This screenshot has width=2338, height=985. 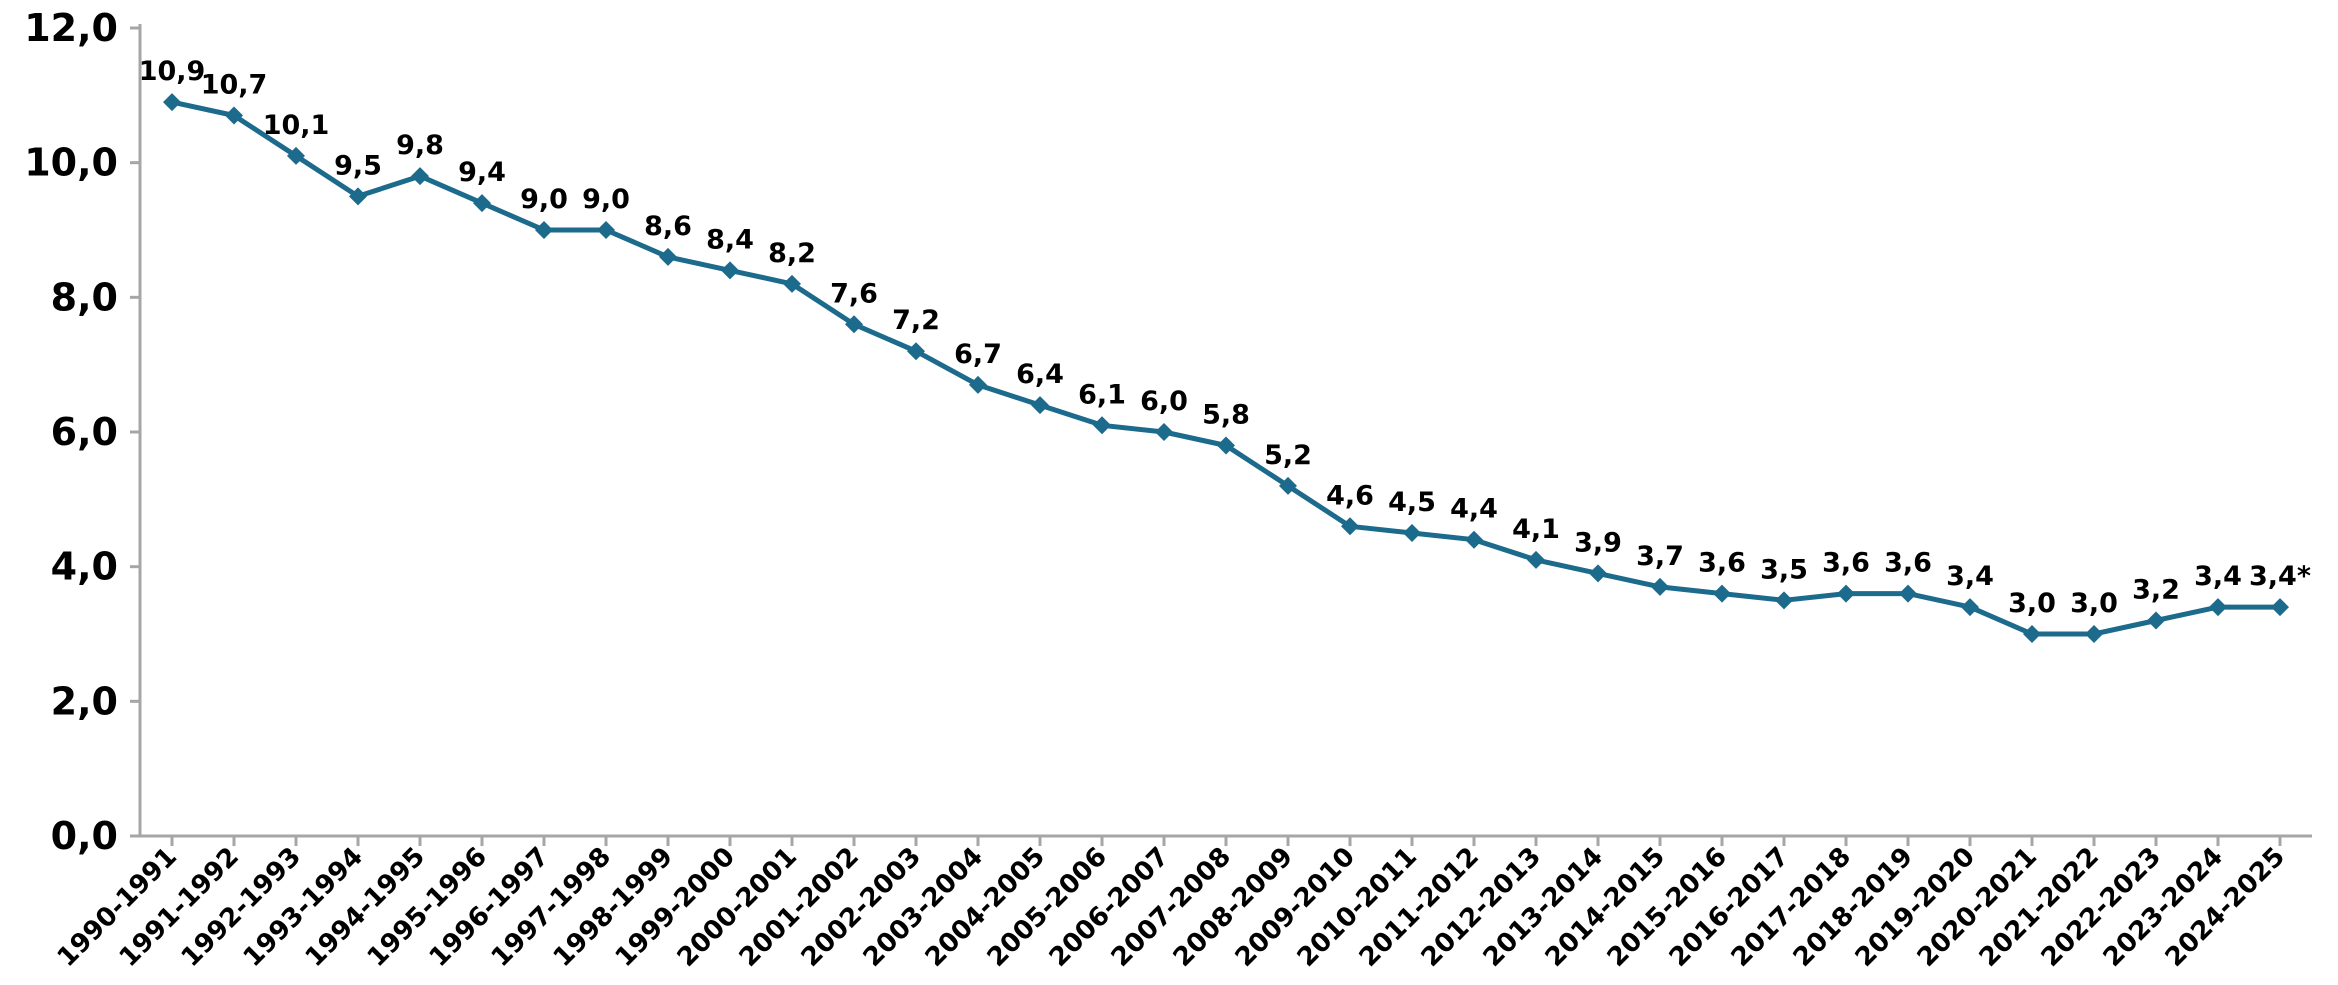 I want to click on data-label: 6,7, so click(x=978, y=354).